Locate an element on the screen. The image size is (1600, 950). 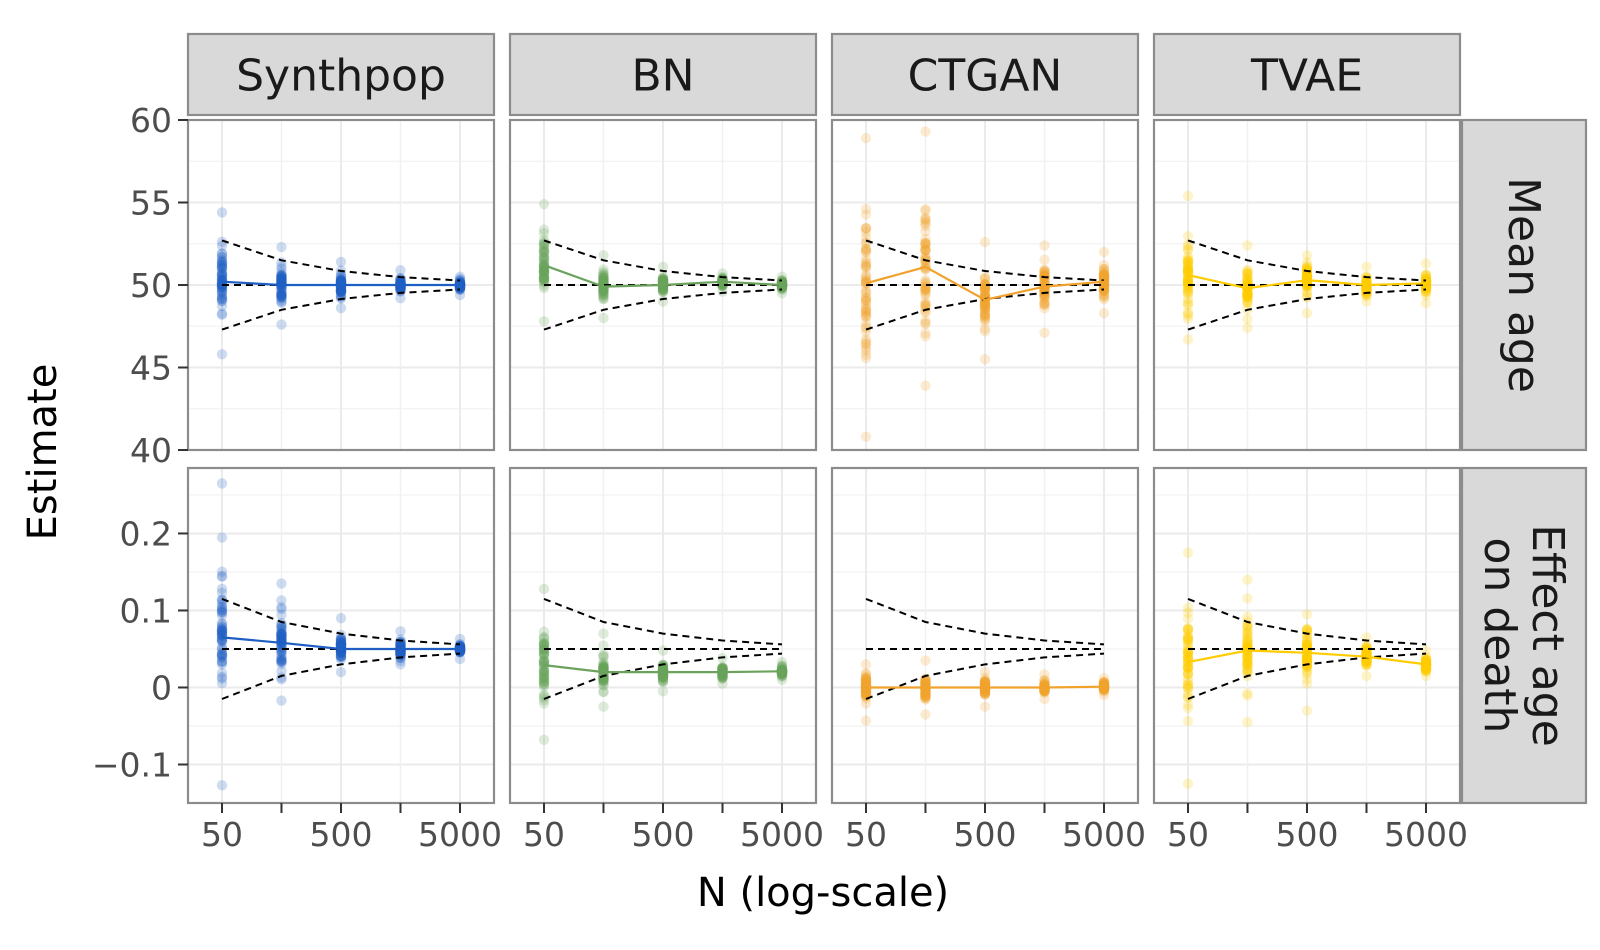
x-tick-label: 500 is located at coordinates (985, 834).